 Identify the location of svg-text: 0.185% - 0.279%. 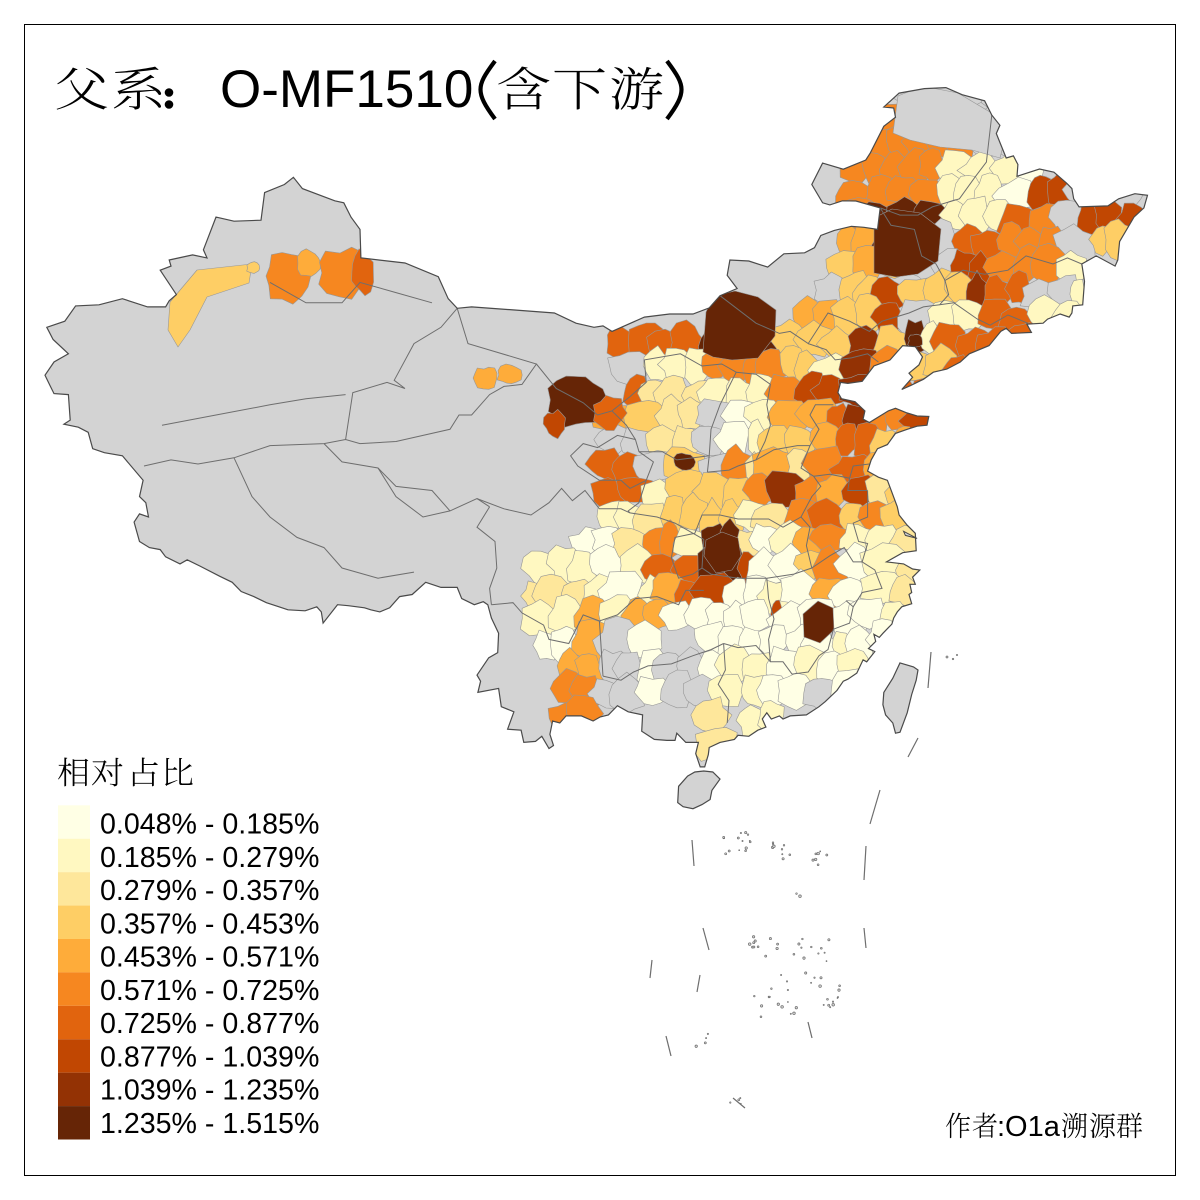
(209, 858).